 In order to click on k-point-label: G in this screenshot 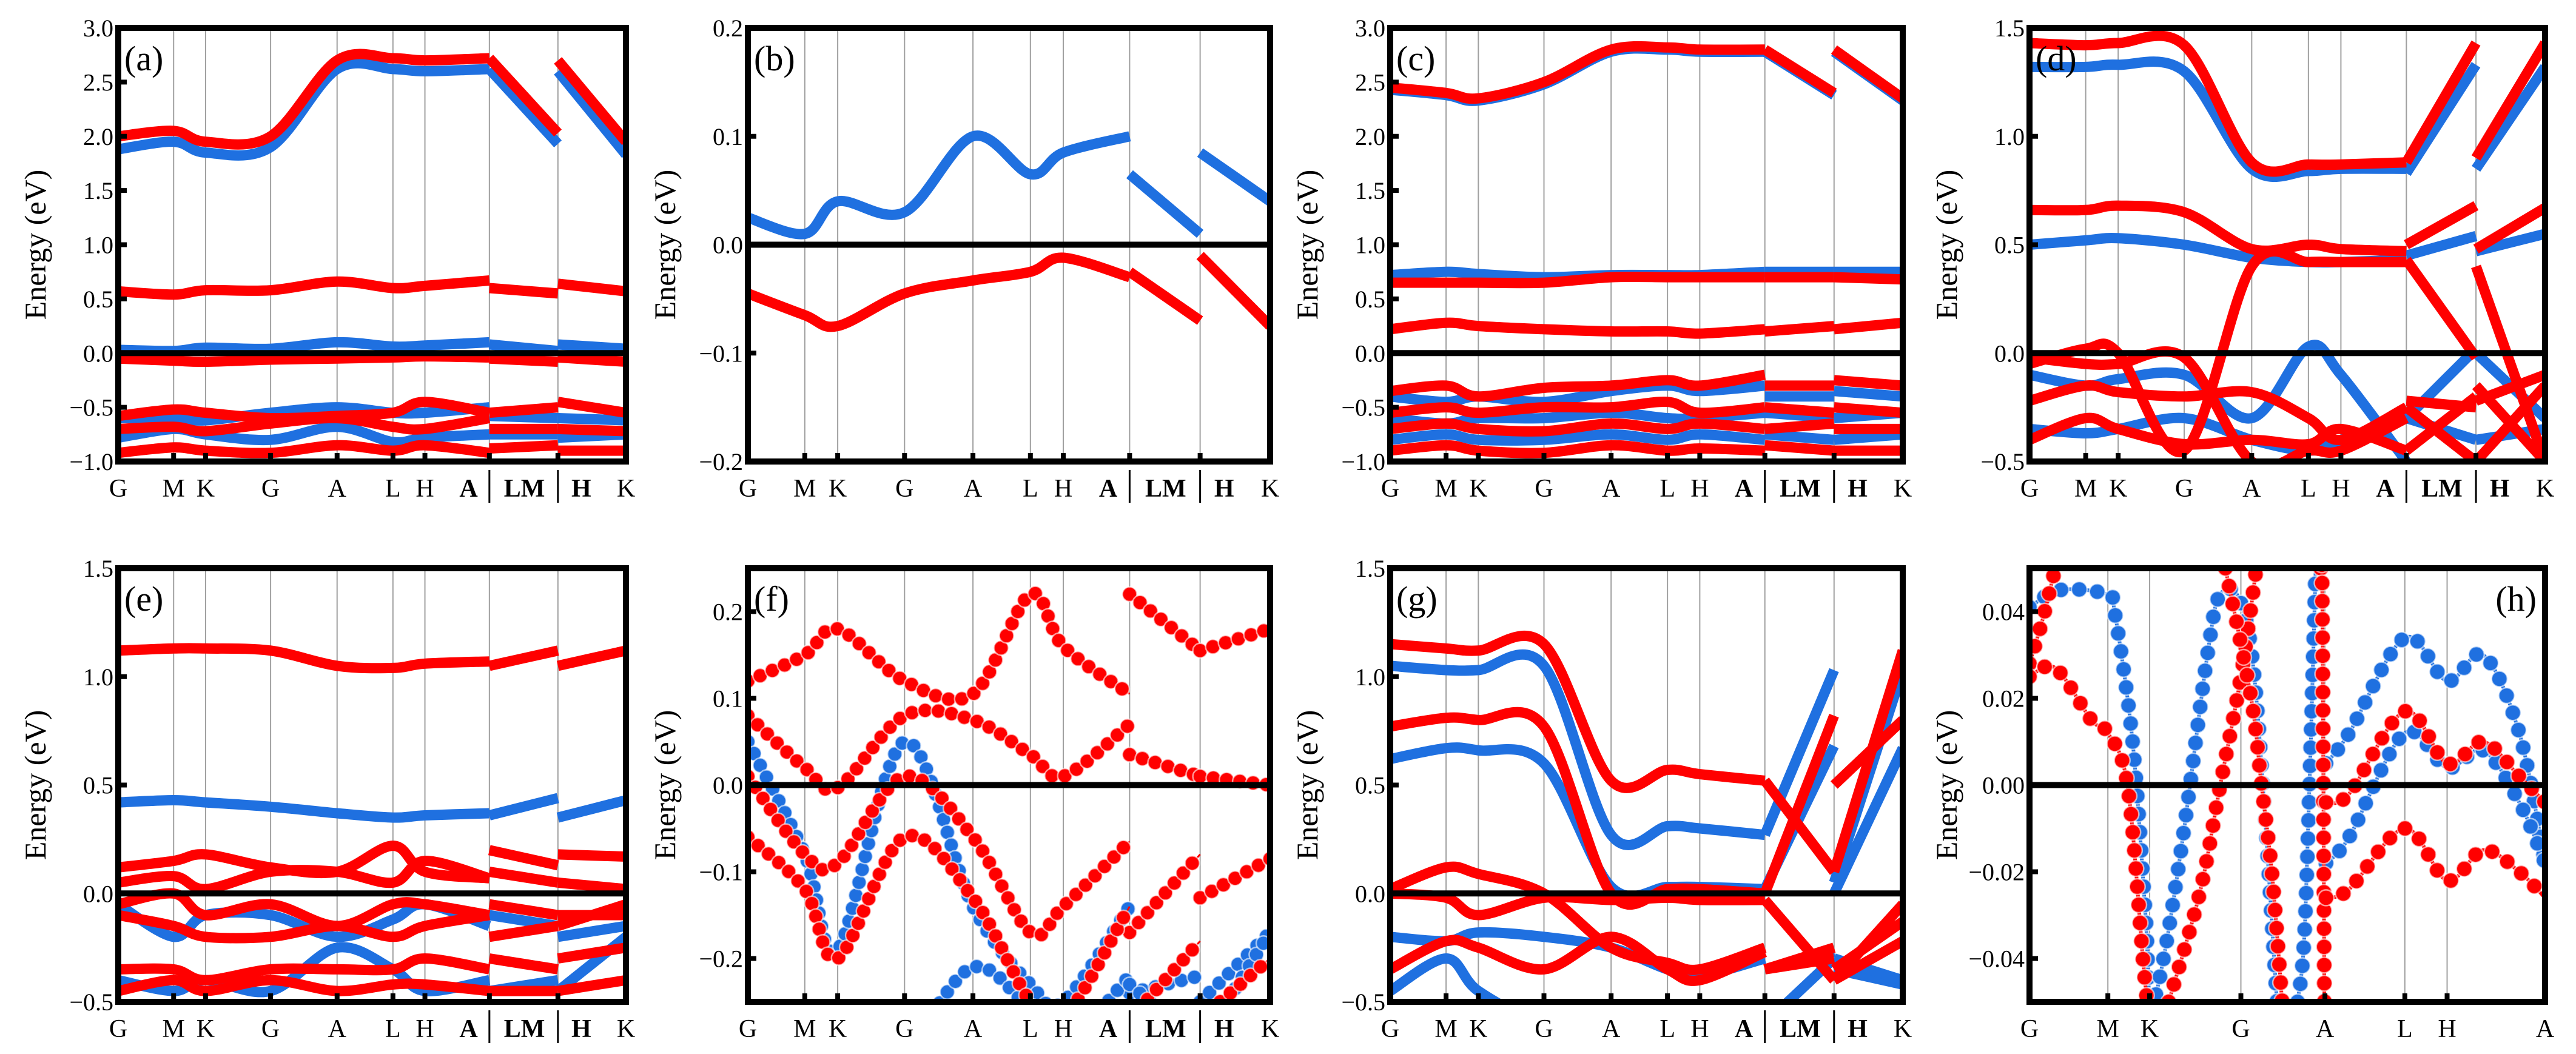, I will do `click(1544, 489)`.